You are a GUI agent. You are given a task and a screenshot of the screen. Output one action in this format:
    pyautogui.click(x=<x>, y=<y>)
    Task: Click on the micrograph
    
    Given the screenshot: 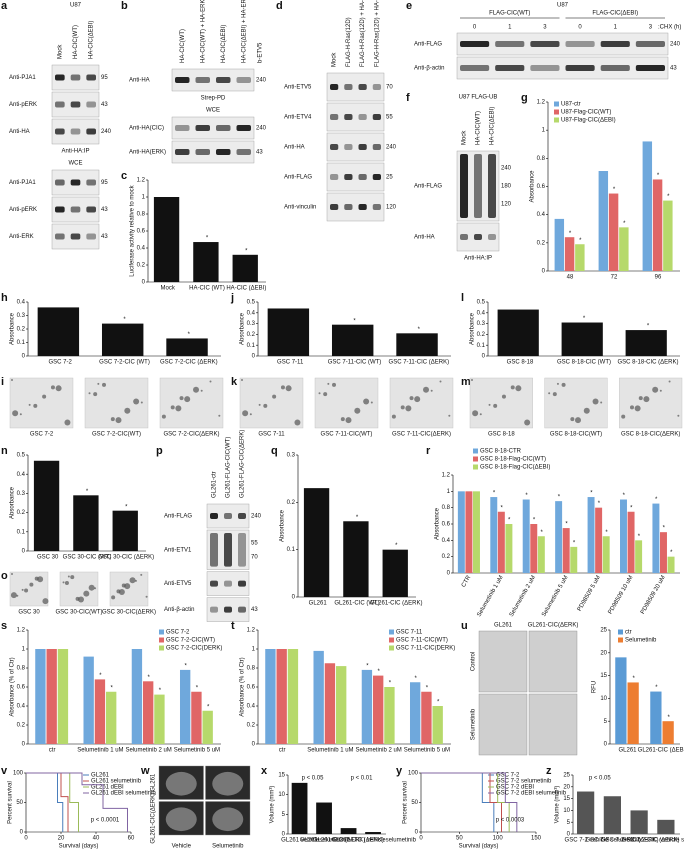 What is the action you would take?
    pyautogui.click(x=651, y=403)
    